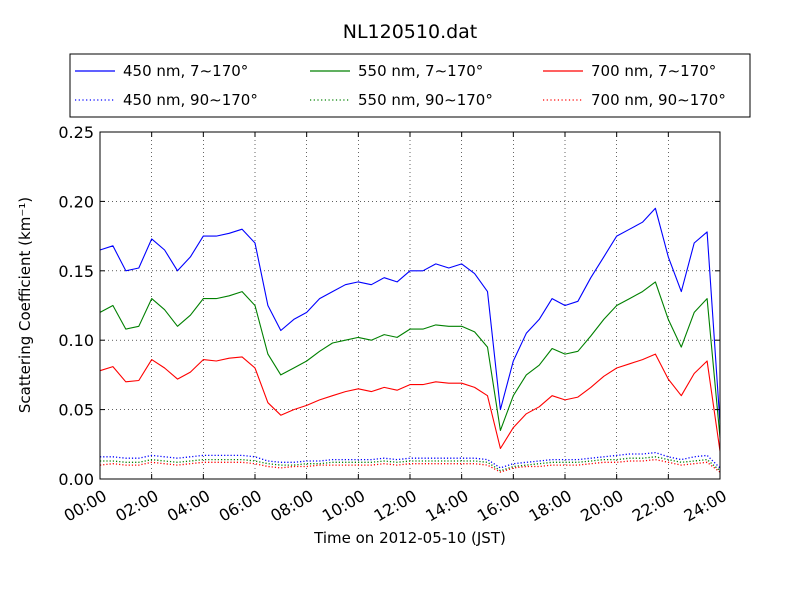 This screenshot has width=800, height=600. What do you see at coordinates (395, 506) in the screenshot?
I see `x-tick-label: 12:00` at bounding box center [395, 506].